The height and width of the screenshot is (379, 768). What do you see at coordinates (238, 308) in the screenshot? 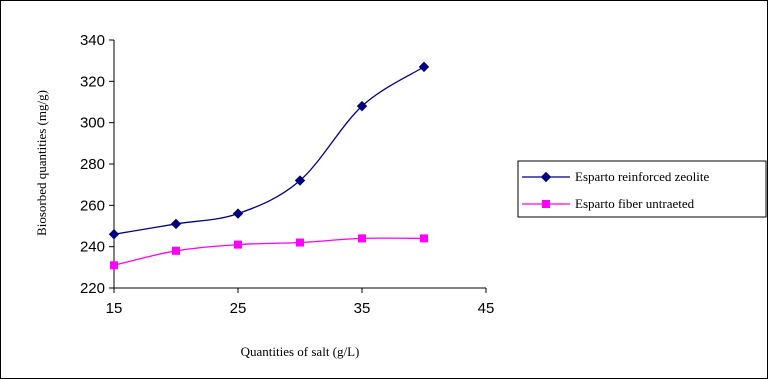
I see `x-tick-label: 25` at bounding box center [238, 308].